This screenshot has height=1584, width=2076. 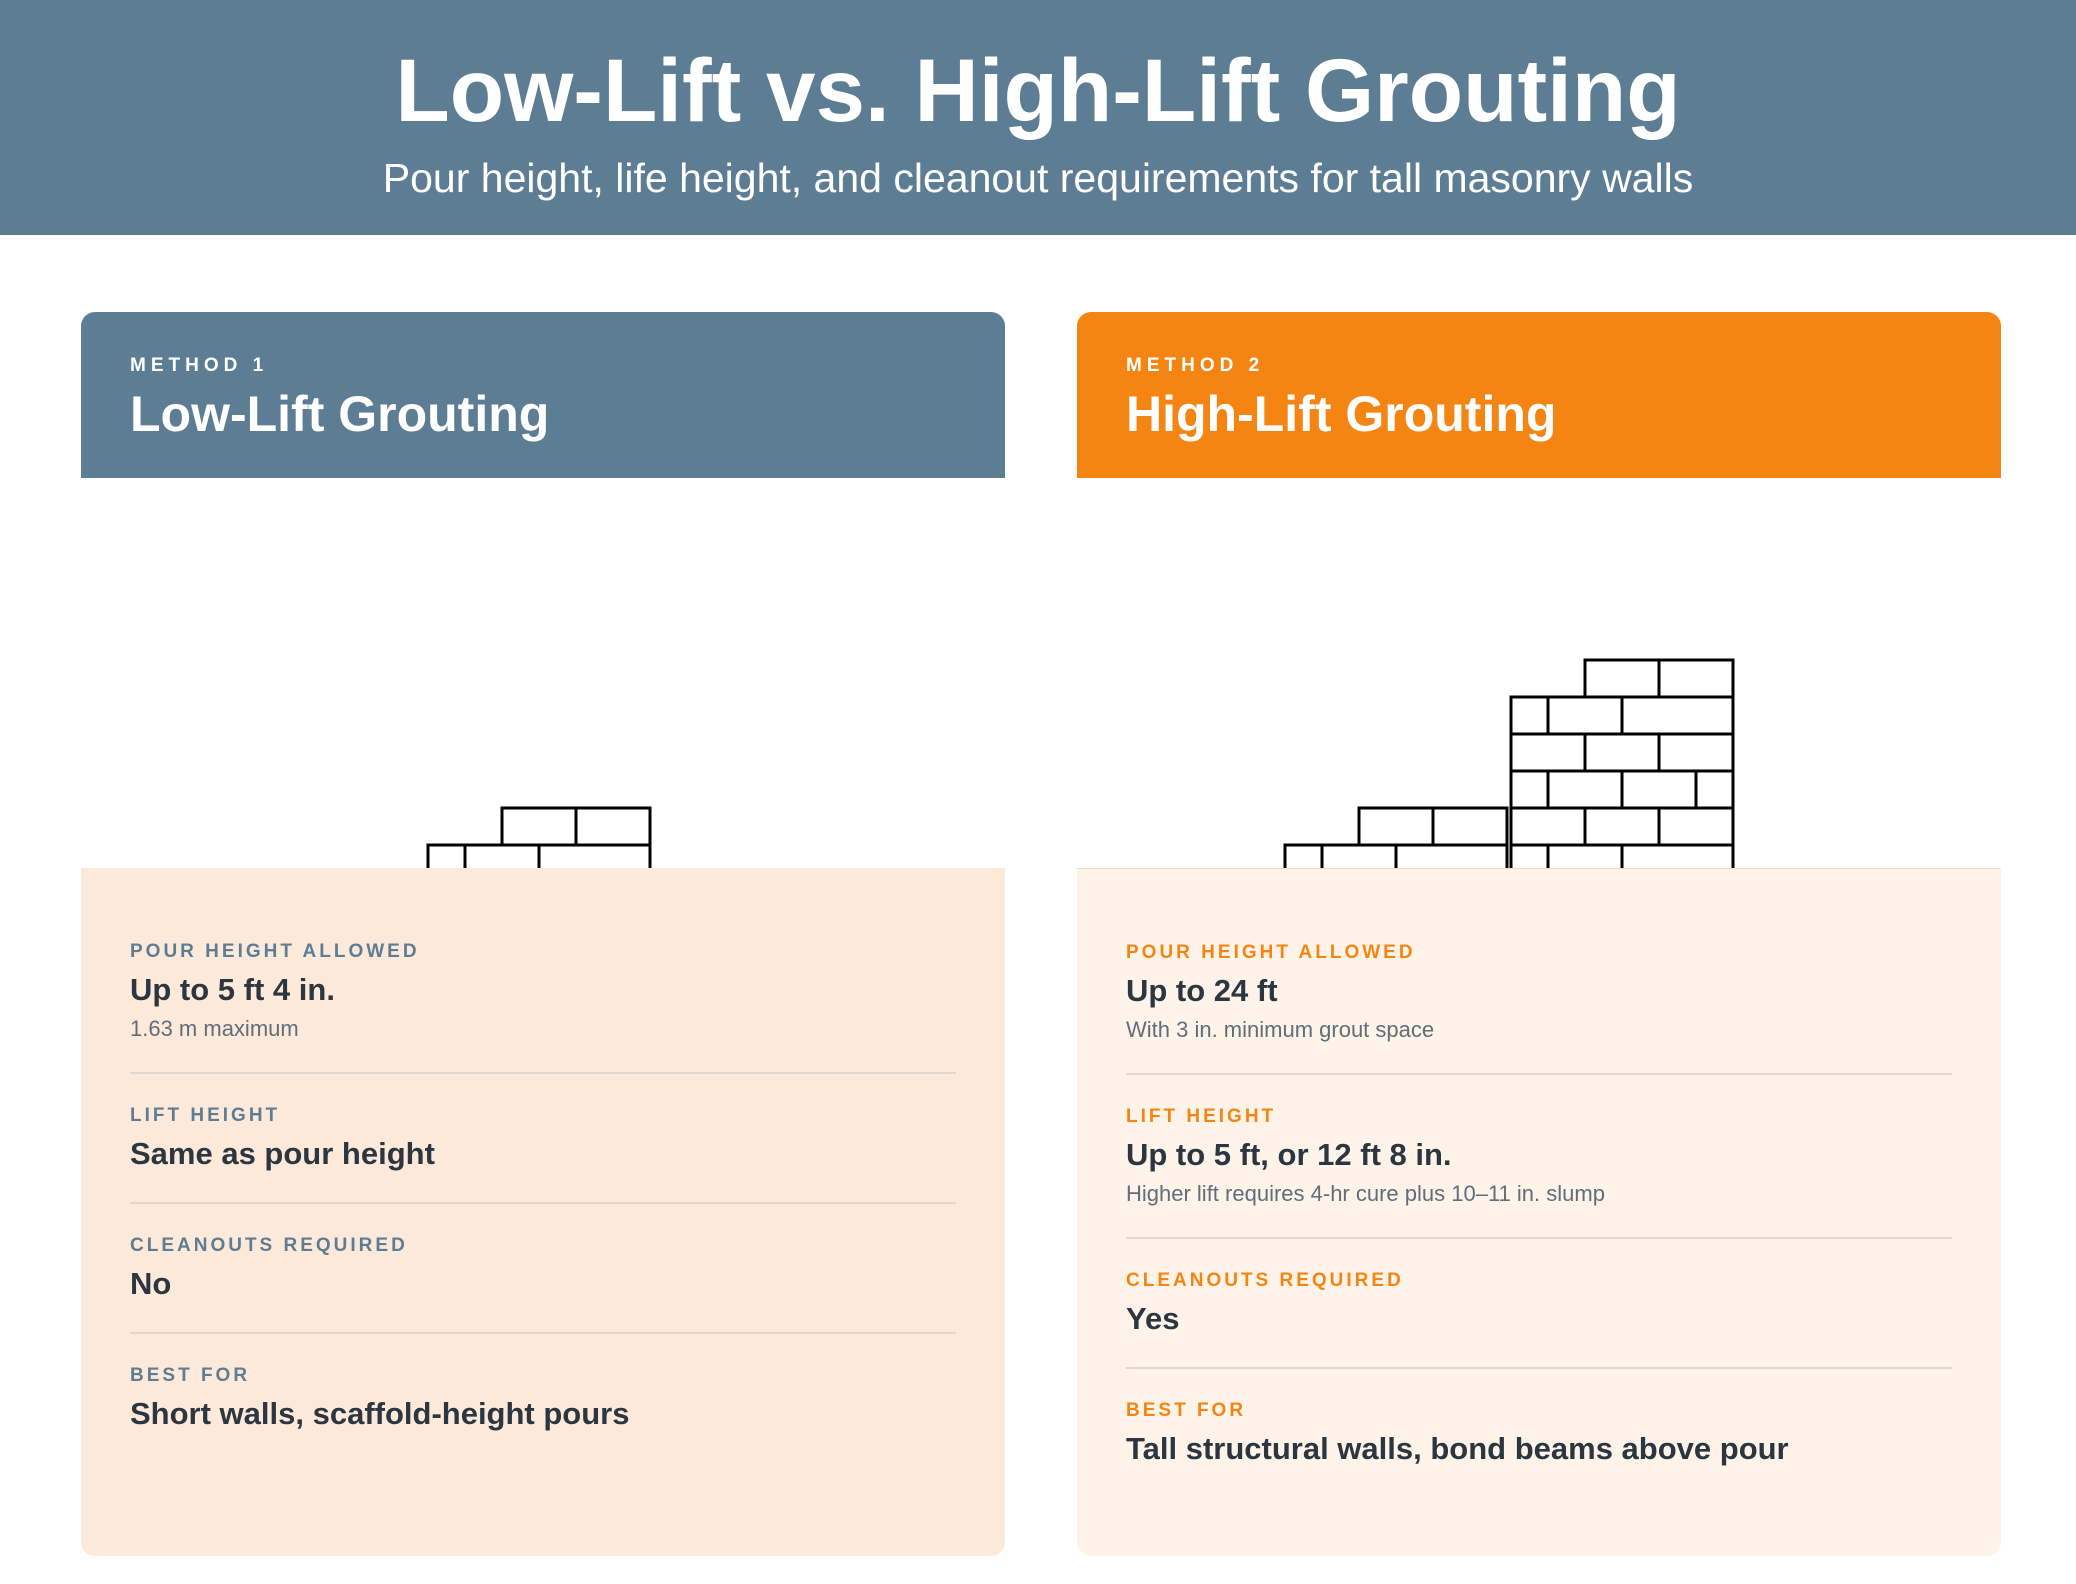 I want to click on brick-wall-icon, so click(x=539, y=837).